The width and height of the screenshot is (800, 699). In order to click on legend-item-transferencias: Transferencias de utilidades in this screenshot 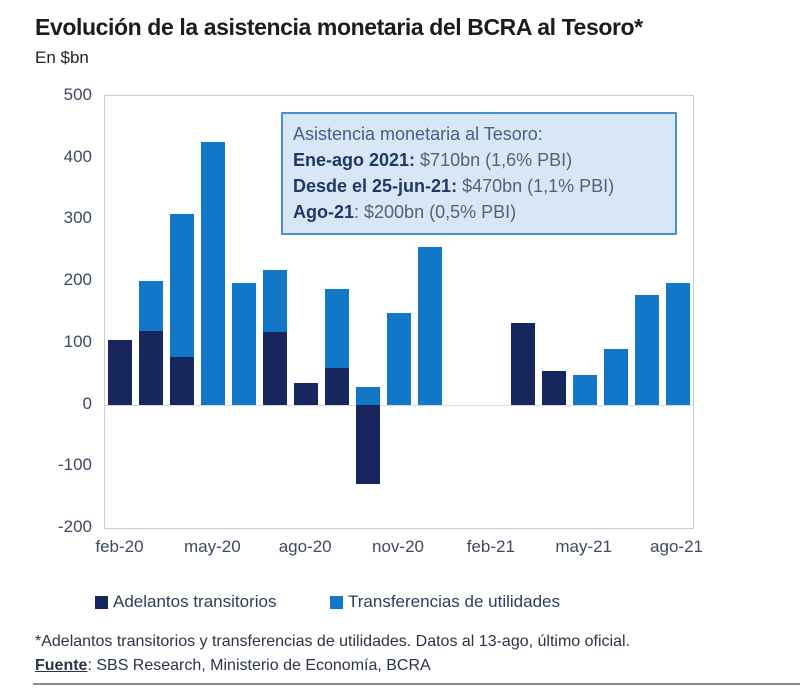, I will do `click(445, 602)`.